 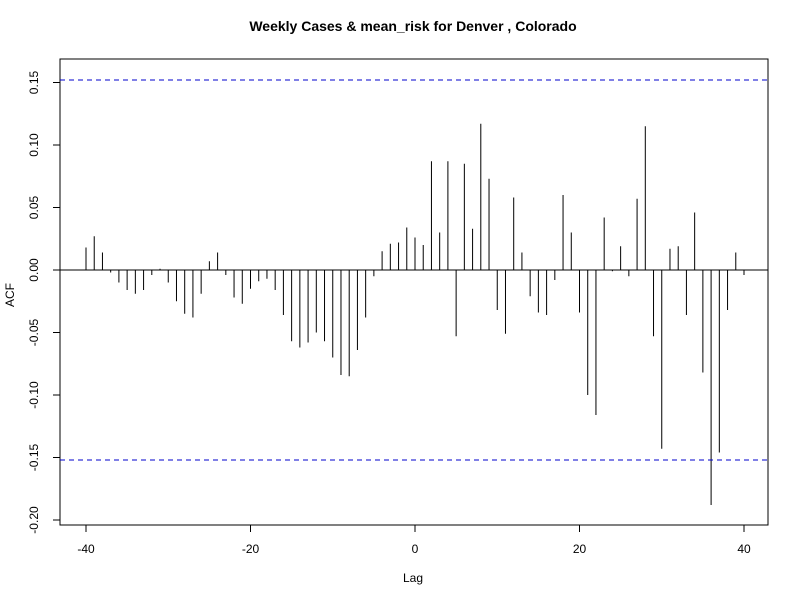 I want to click on y-tick-label: 0.10, so click(x=34, y=145).